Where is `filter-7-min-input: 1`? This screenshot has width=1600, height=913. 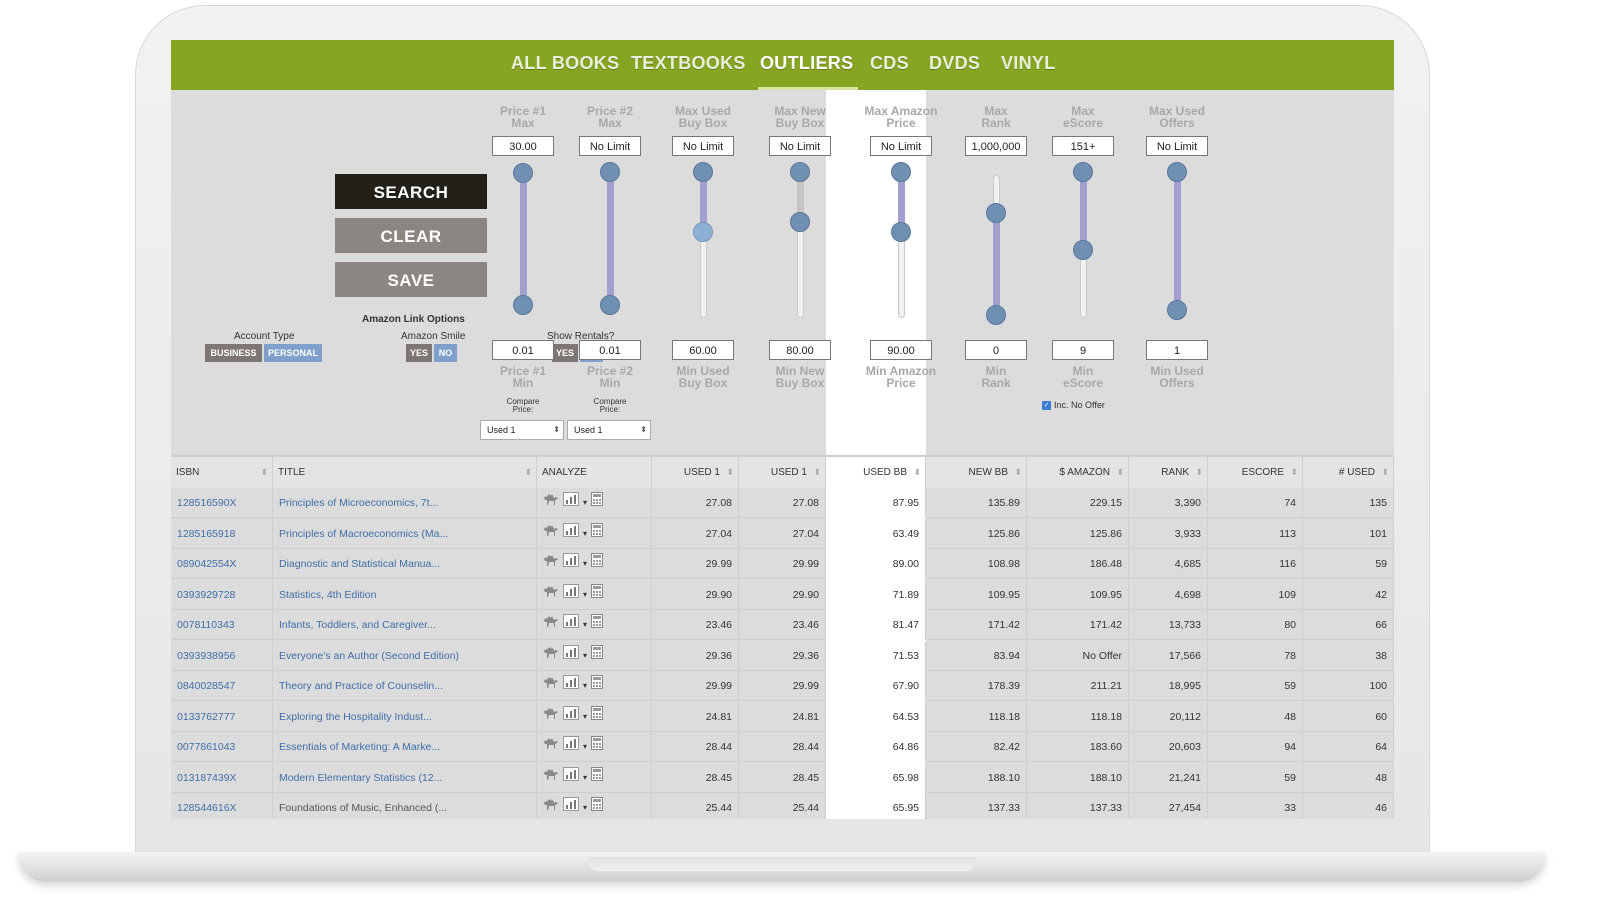
filter-7-min-input: 1 is located at coordinates (1177, 350).